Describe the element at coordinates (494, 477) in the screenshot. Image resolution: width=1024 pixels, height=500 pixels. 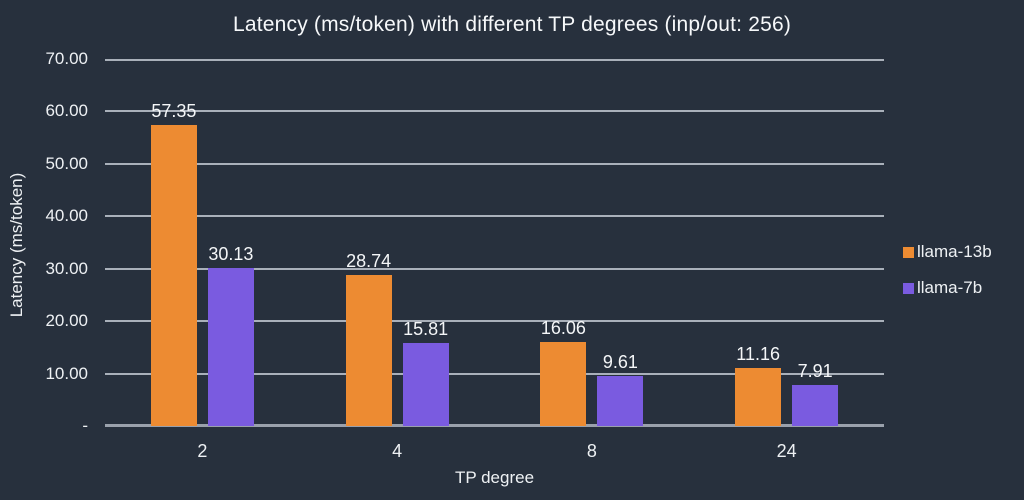
I see `x-axis-title: TP degree` at that location.